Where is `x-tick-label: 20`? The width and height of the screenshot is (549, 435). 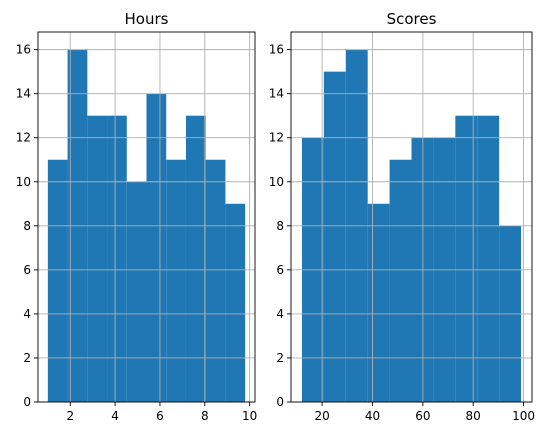 x-tick-label: 20 is located at coordinates (321, 416).